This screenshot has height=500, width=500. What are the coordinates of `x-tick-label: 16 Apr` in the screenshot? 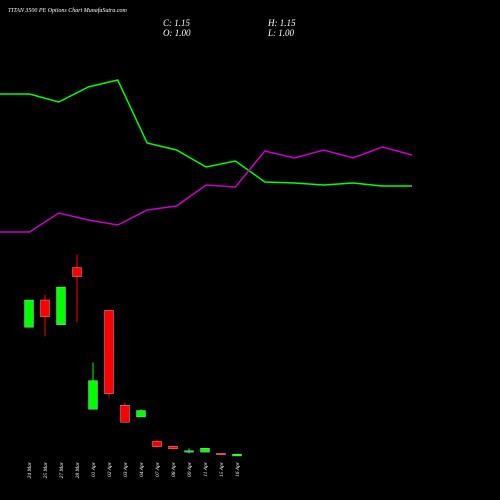 It's located at (238, 469).